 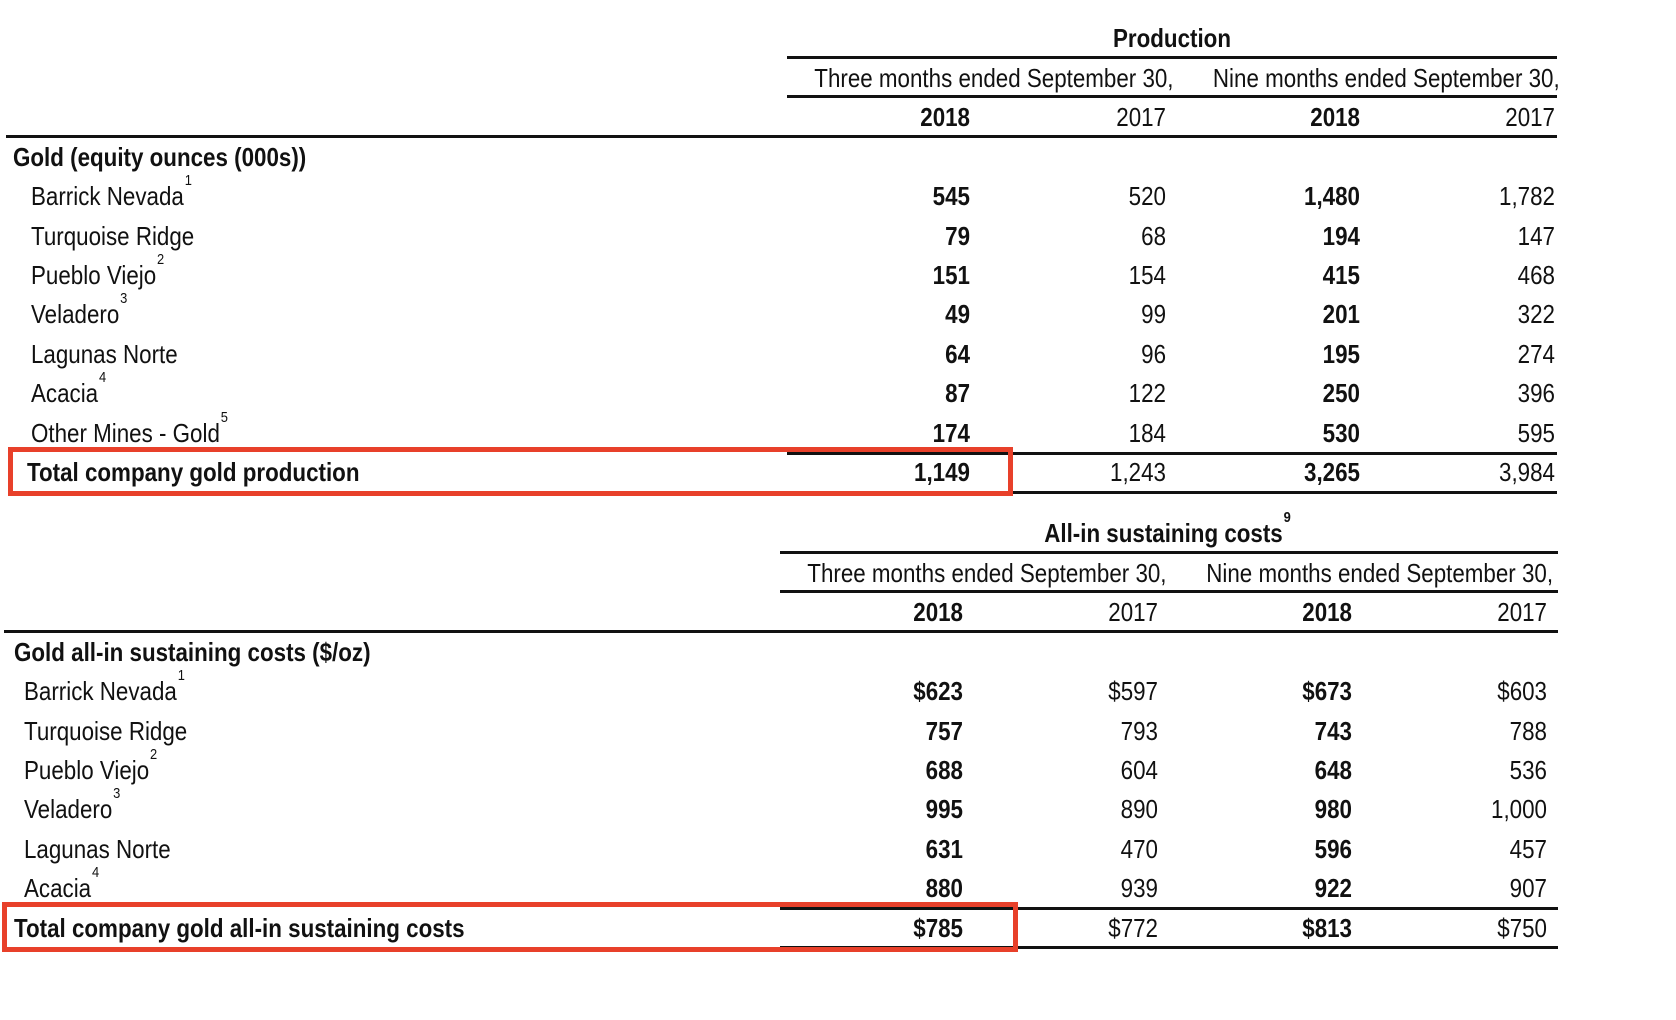 What do you see at coordinates (1386, 78) in the screenshot?
I see `period-nine-months: Nine months ended September 30,` at bounding box center [1386, 78].